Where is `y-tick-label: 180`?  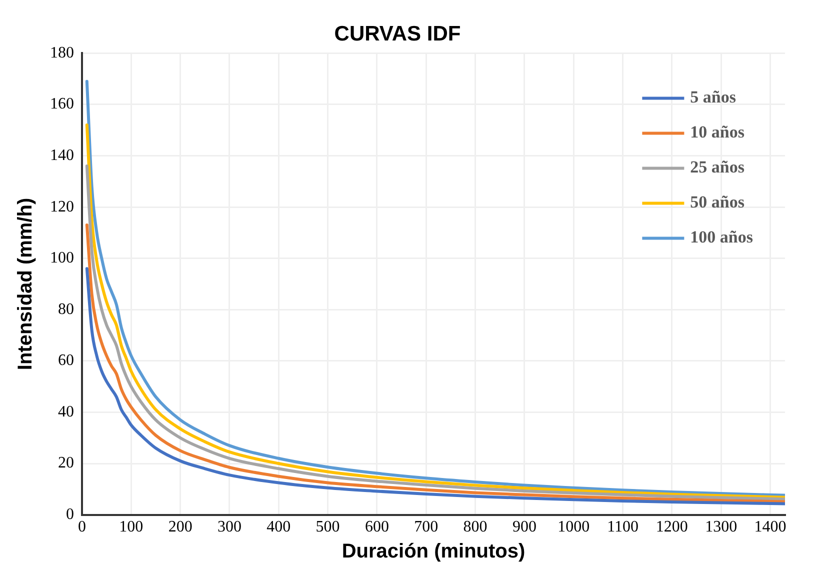 y-tick-label: 180 is located at coordinates (62, 53).